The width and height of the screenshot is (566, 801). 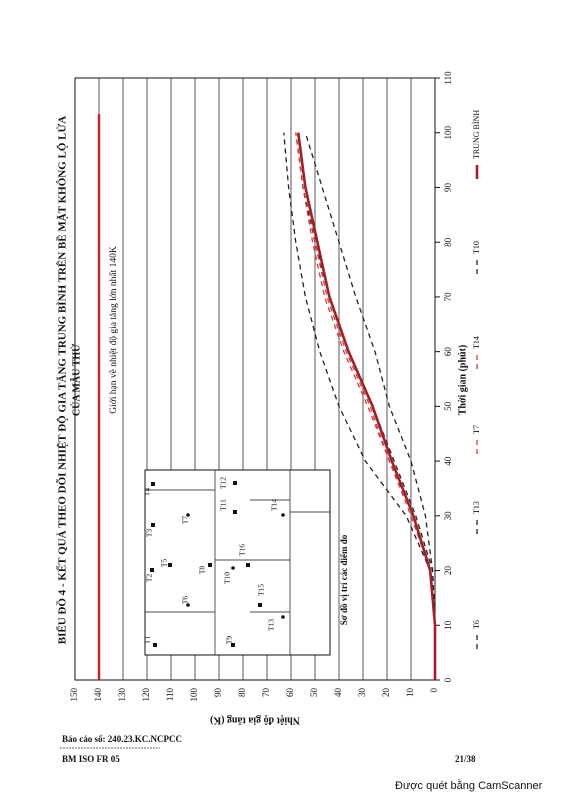 I want to click on inset-point-label: T16, so click(x=242, y=550).